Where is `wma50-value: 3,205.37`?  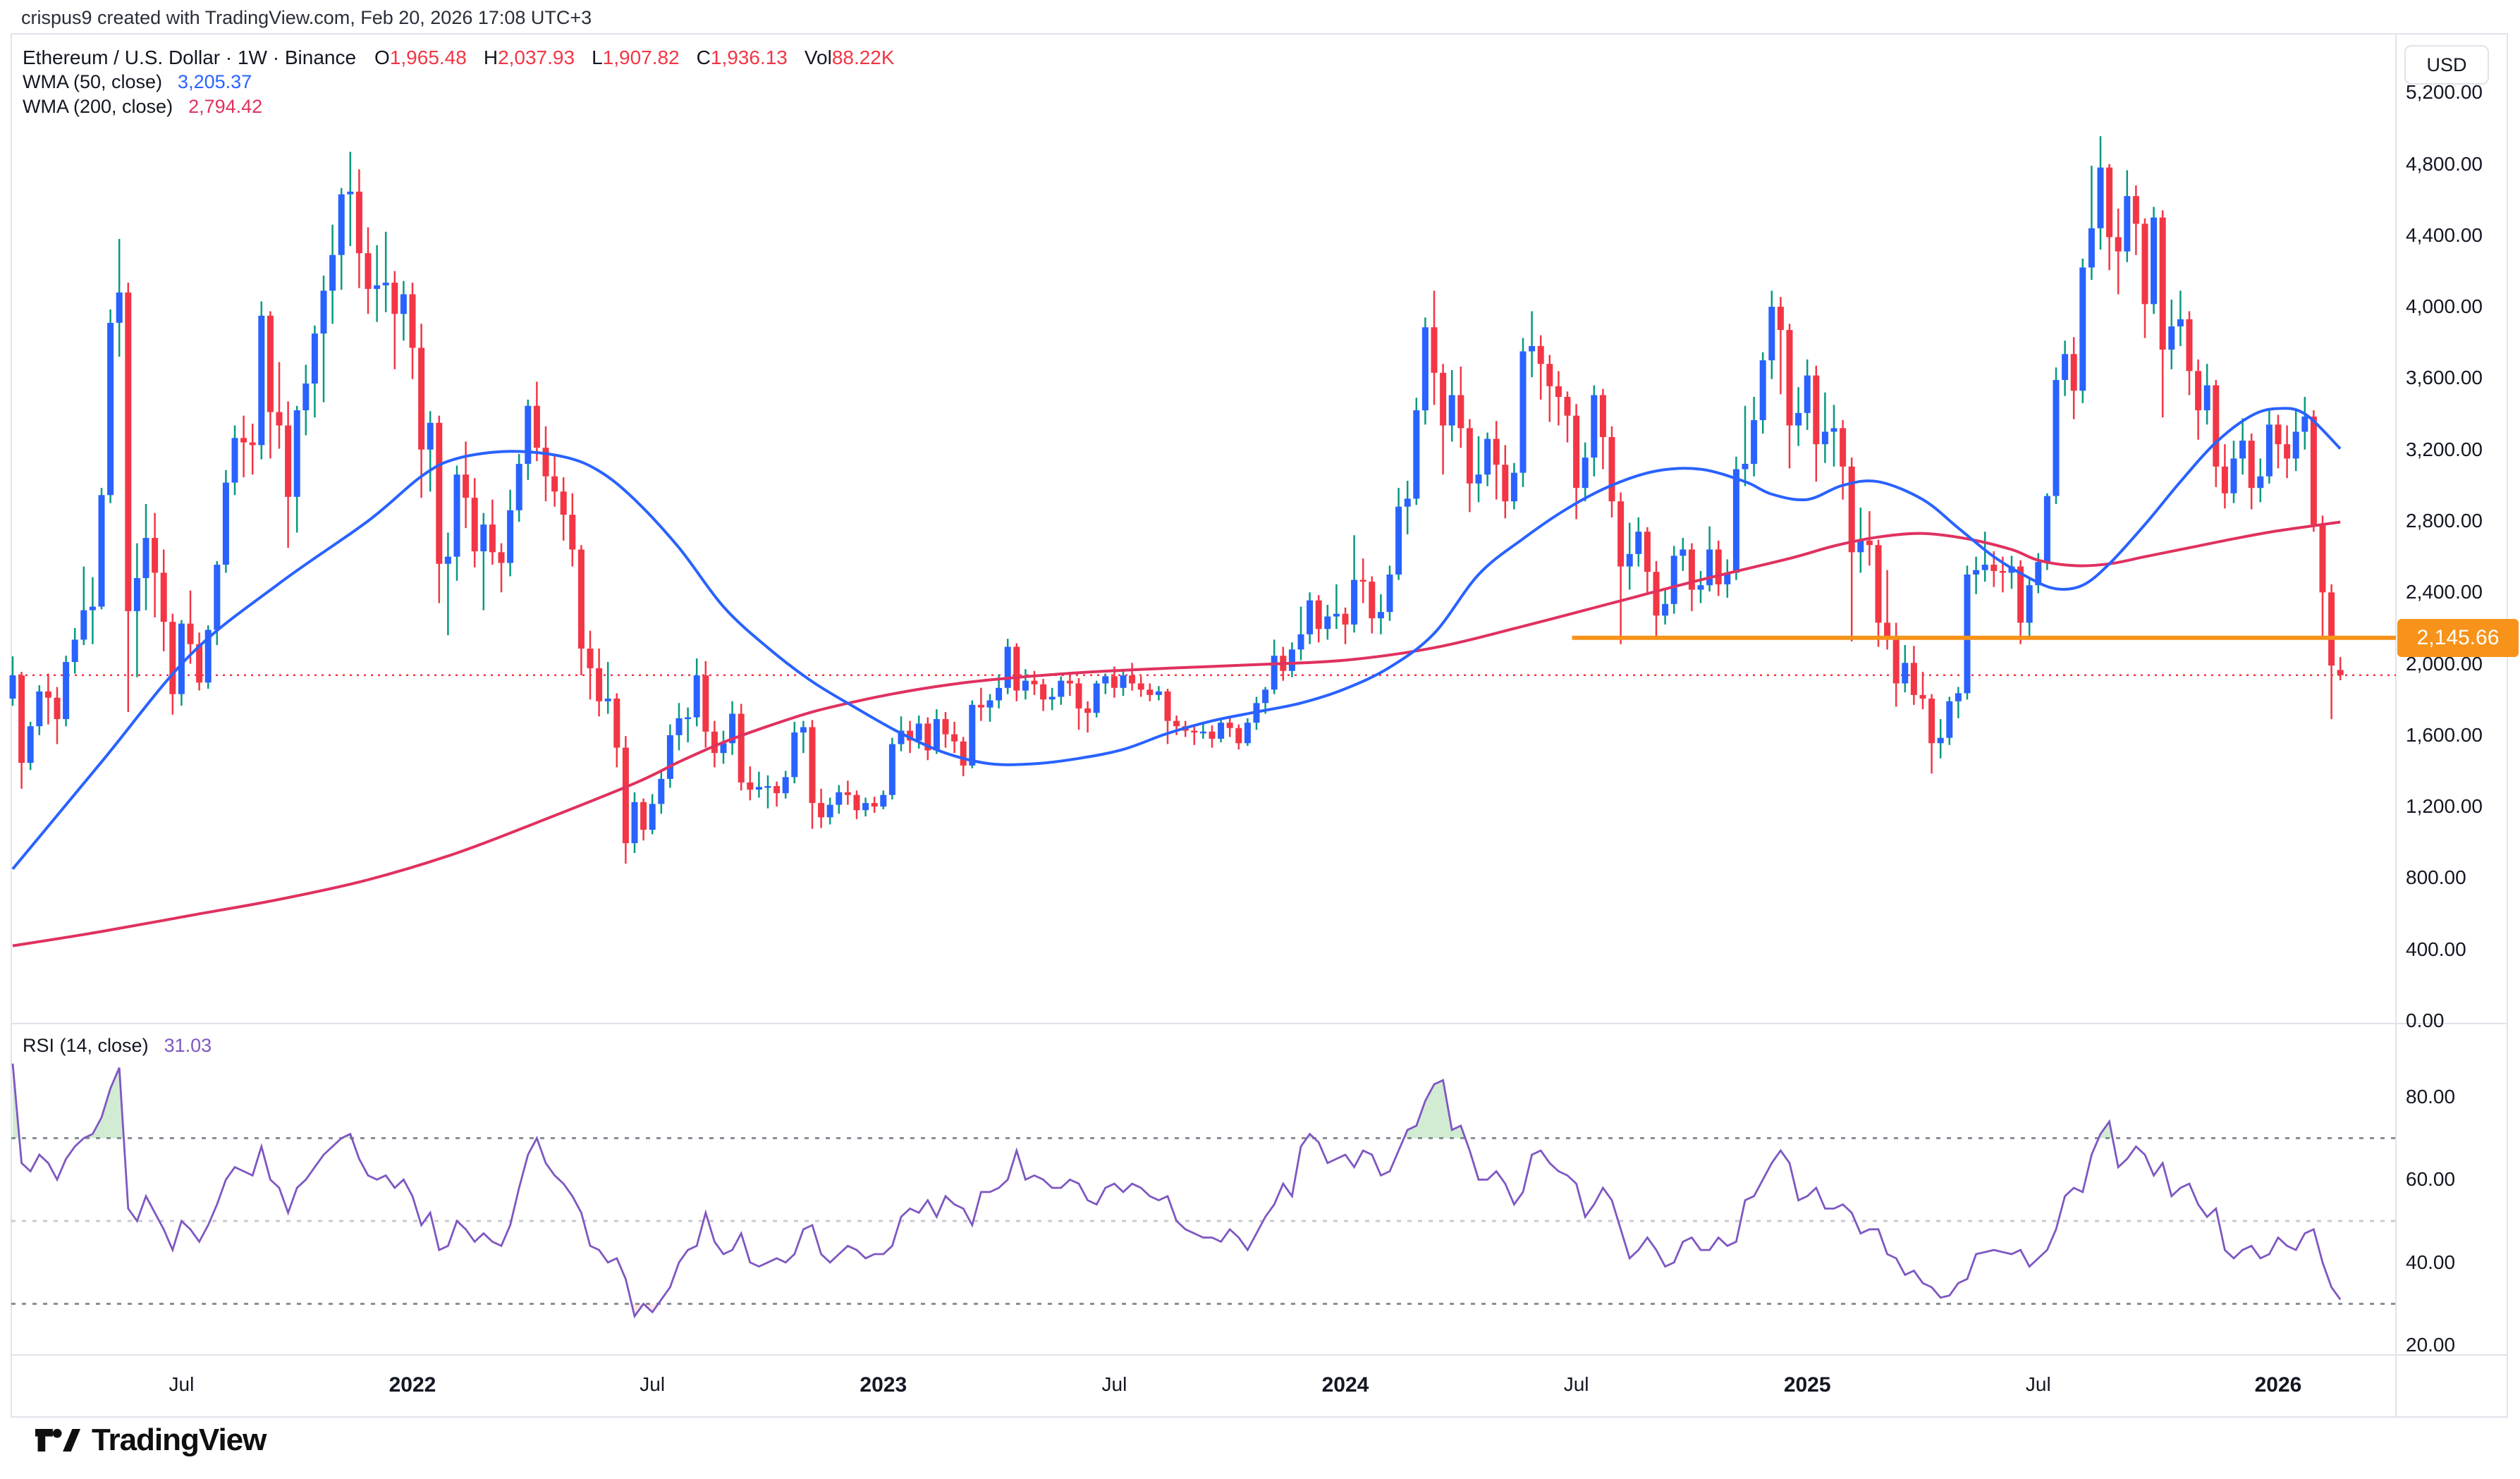 wma50-value: 3,205.37 is located at coordinates (215, 81).